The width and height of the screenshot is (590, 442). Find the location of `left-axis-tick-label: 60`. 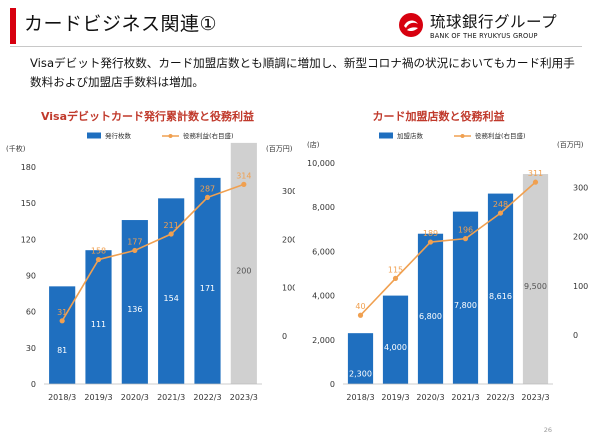

left-axis-tick-label: 60 is located at coordinates (31, 312).